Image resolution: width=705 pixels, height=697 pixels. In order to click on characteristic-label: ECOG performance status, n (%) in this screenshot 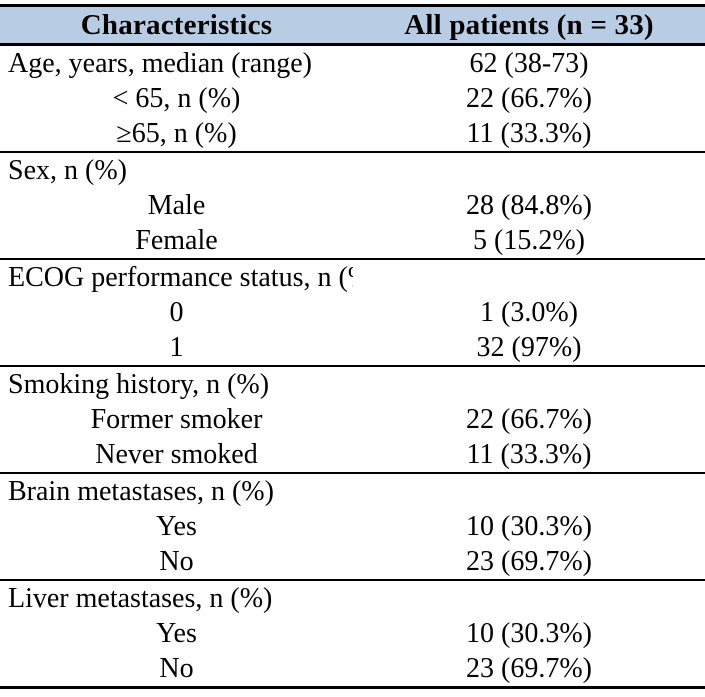, I will do `click(176, 276)`.